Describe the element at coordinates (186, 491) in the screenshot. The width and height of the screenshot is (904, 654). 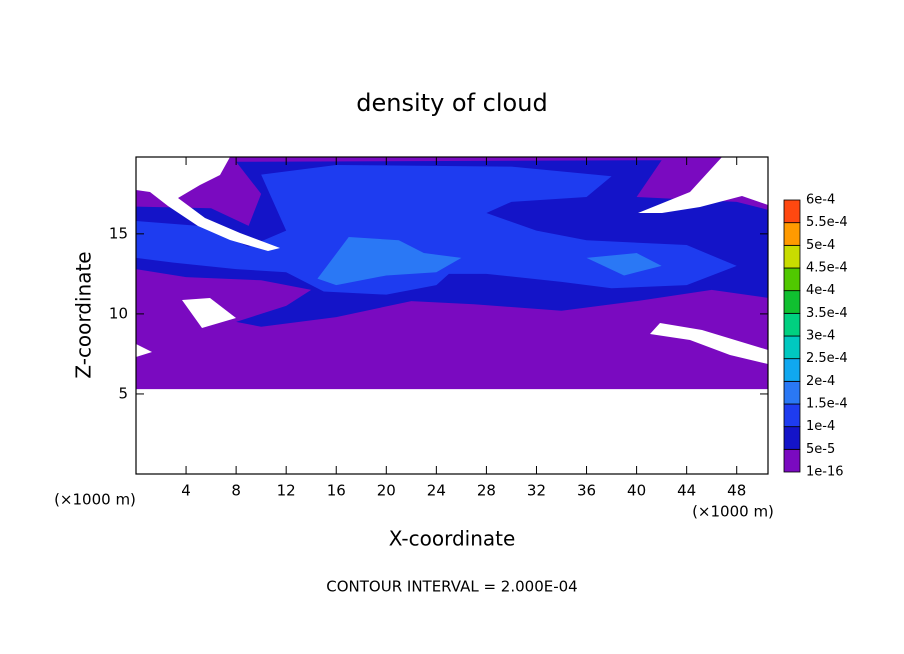
I see `x-tick-label: 4` at that location.